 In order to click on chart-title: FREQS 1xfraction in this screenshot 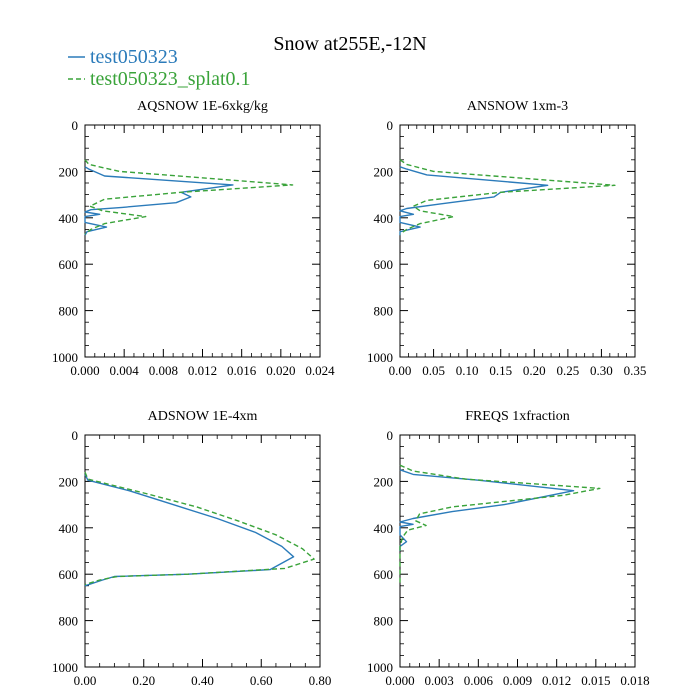, I will do `click(517, 416)`.